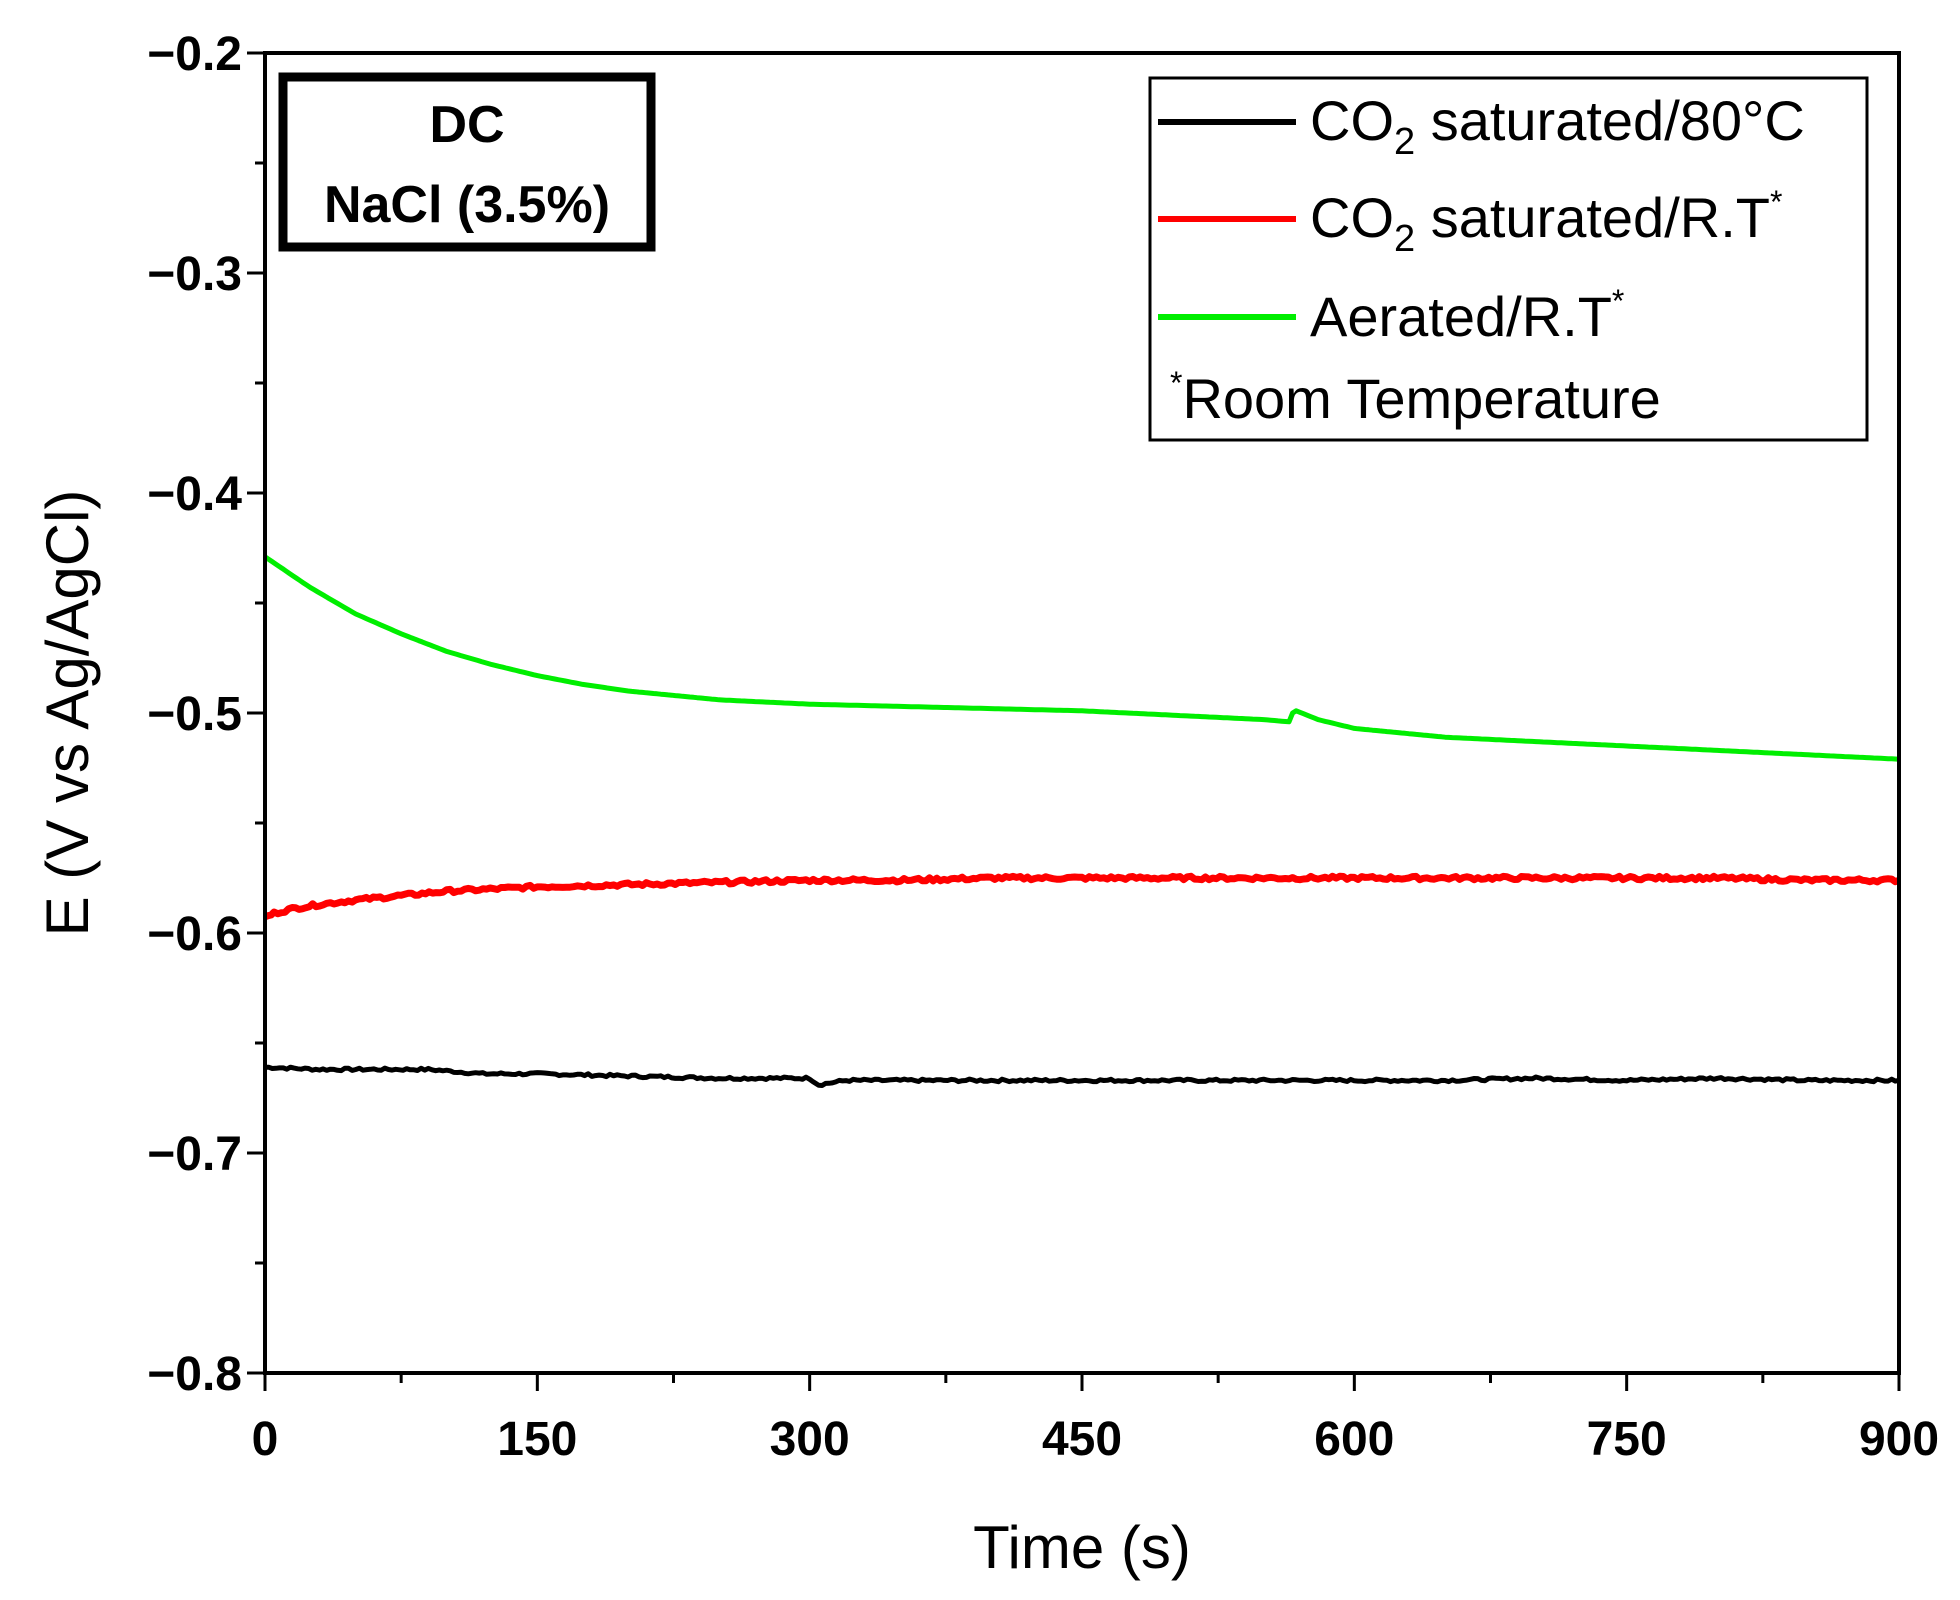 Image resolution: width=1960 pixels, height=1600 pixels. Describe the element at coordinates (1467, 315) in the screenshot. I see `legend-label: Aerated/R.T*` at that location.